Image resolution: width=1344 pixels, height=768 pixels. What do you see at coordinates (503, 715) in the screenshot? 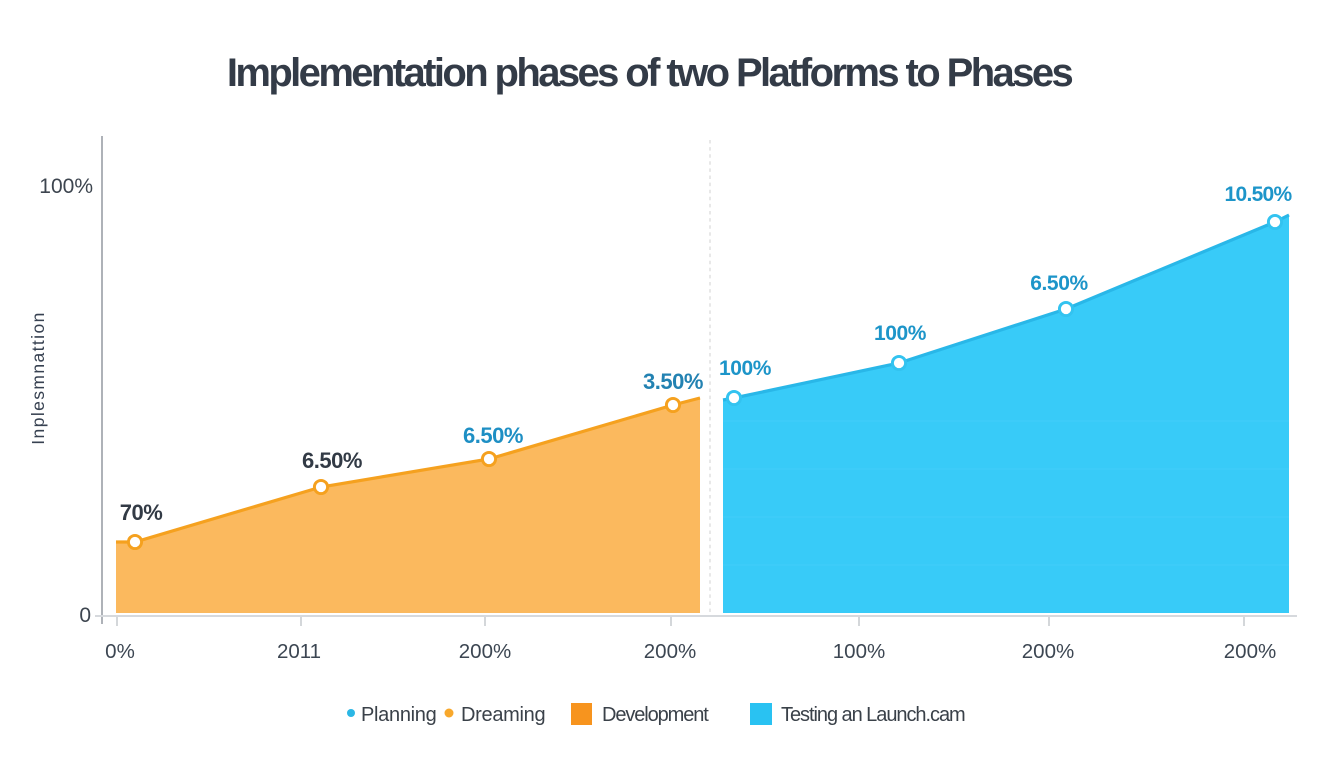
I see `svg-text: Dreaming` at bounding box center [503, 715].